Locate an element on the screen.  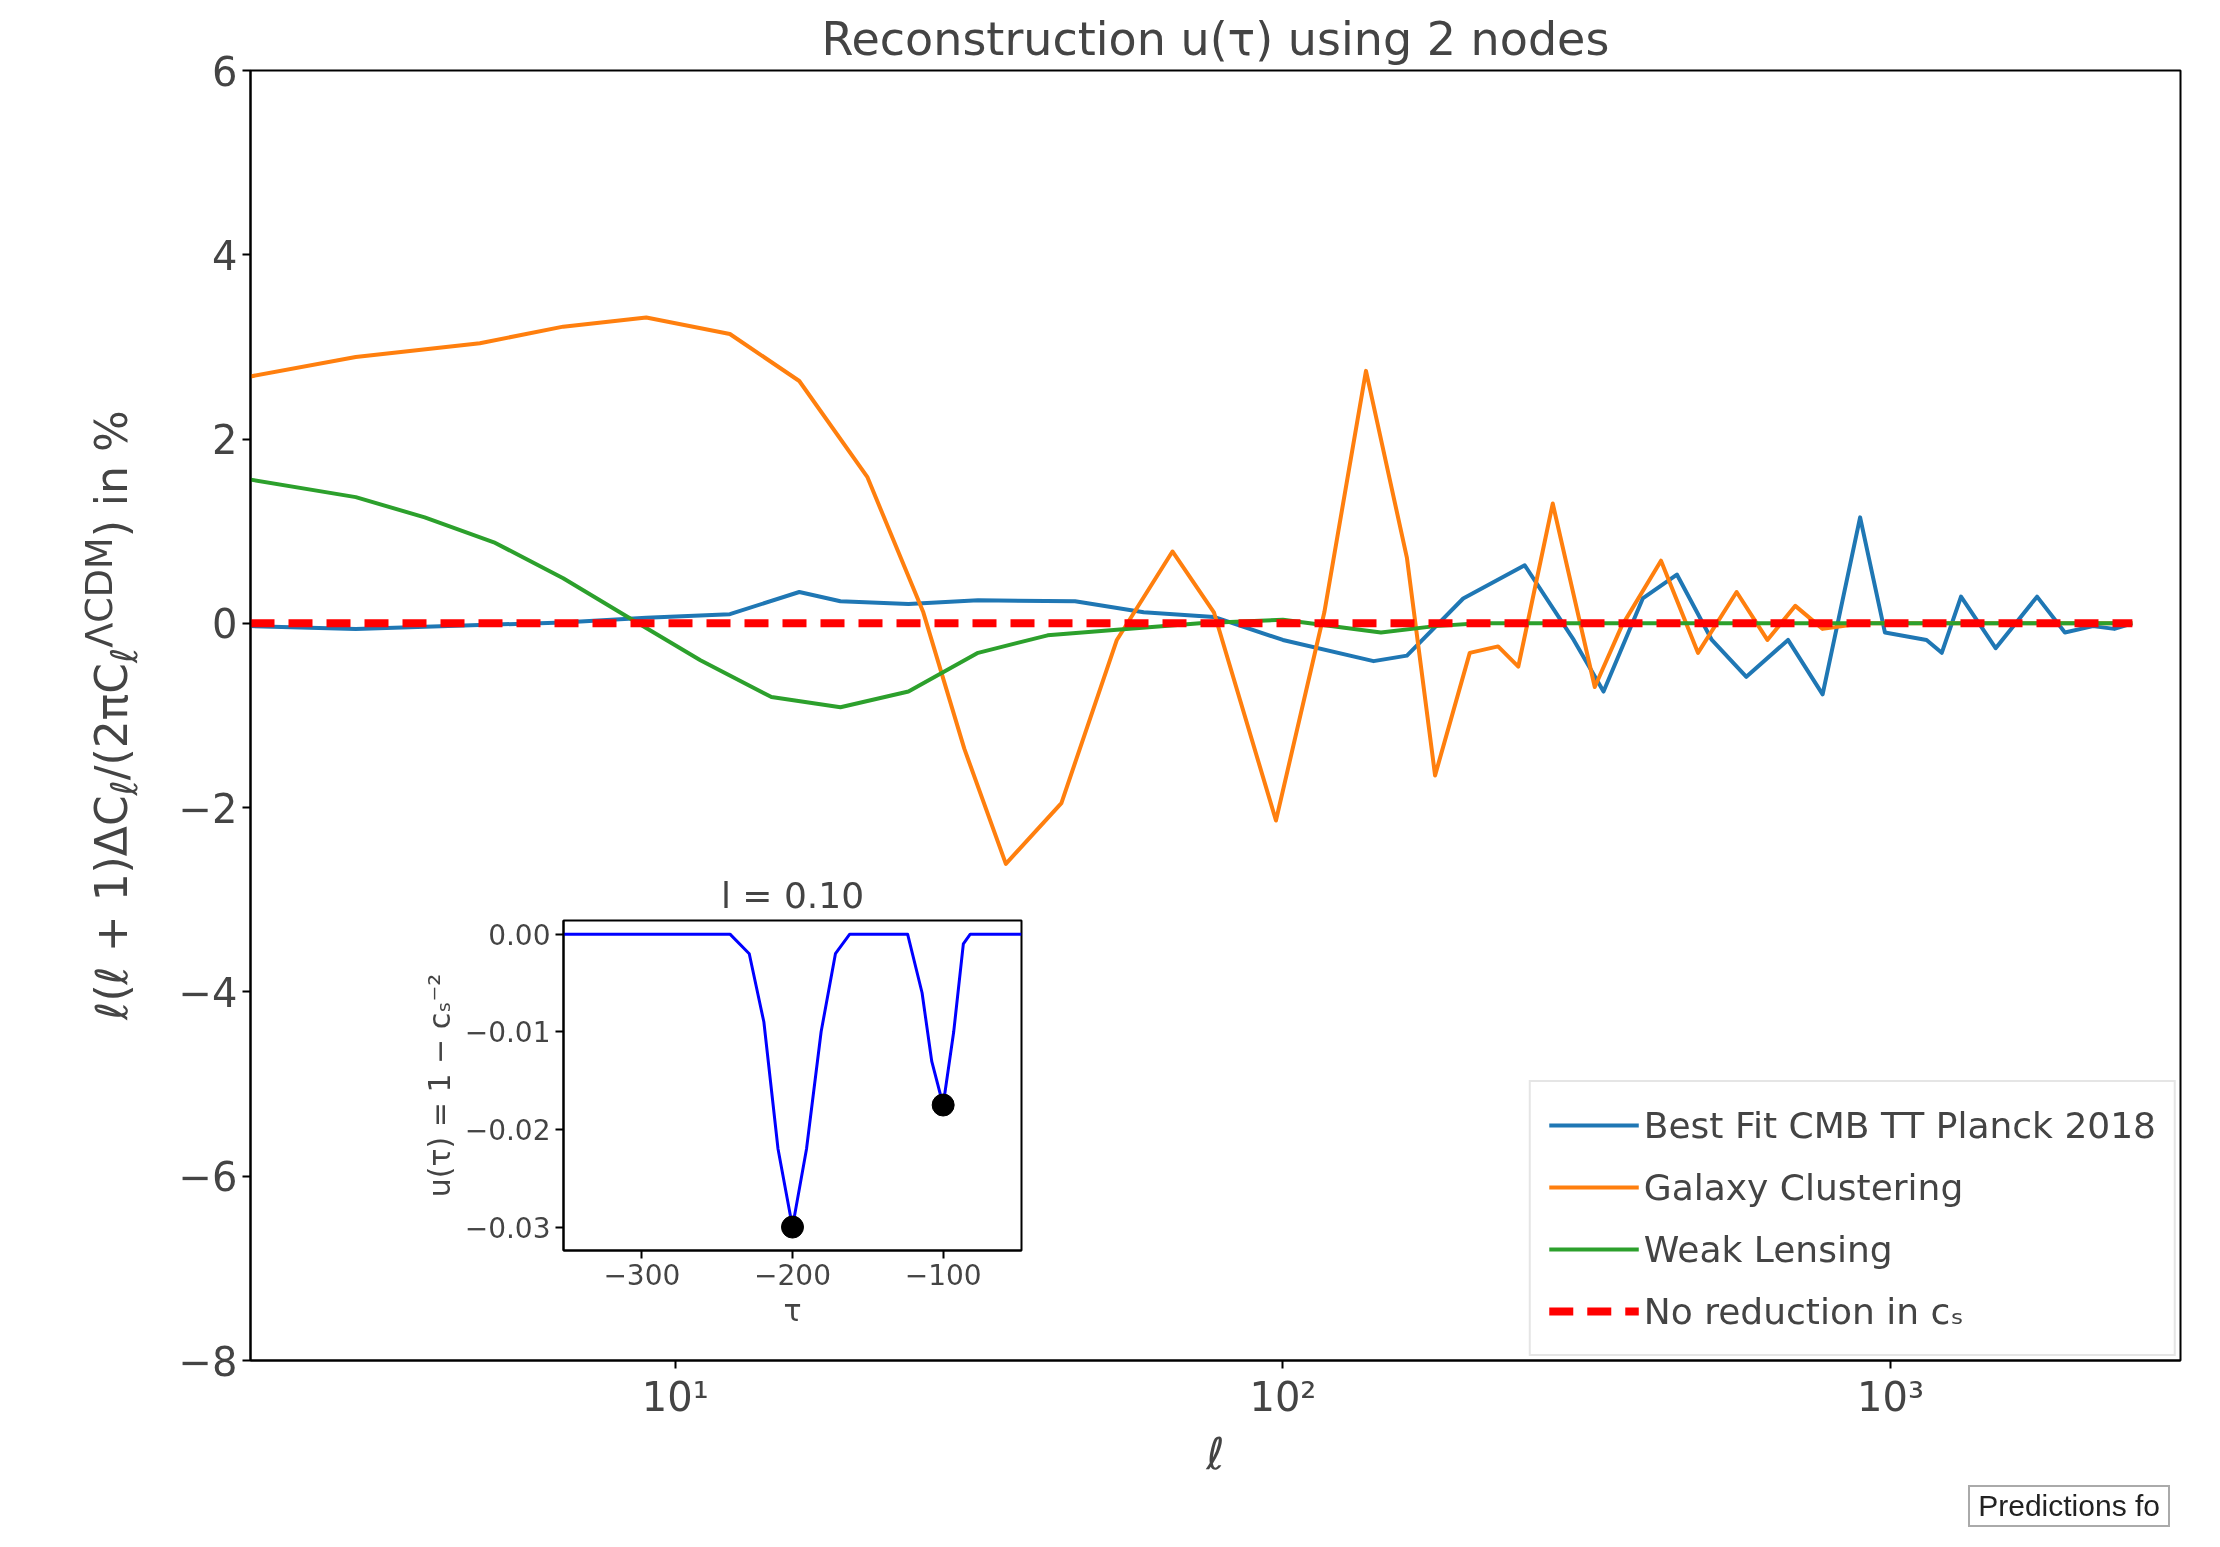
y-tick-label: 6 is located at coordinates (225, 71).